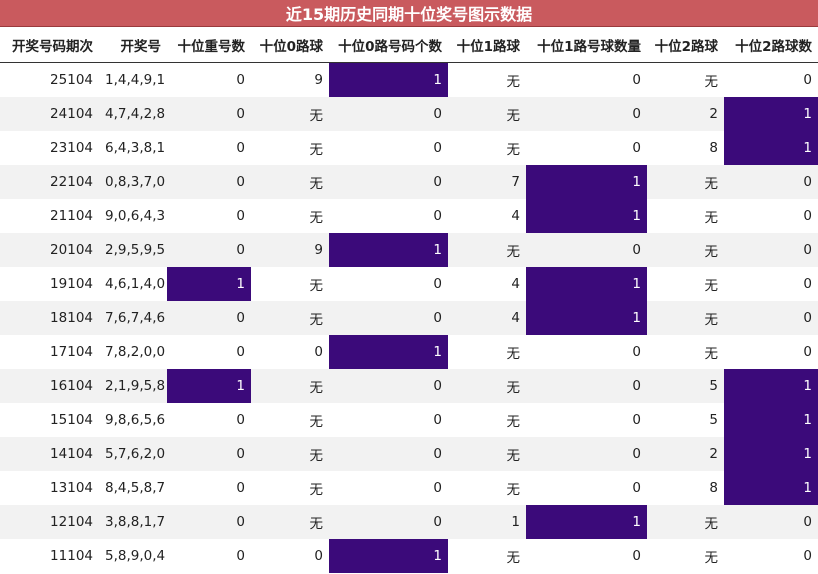 This screenshot has height=574, width=818. I want to click on table-cell: 3,8,8,1,7, so click(133, 522).